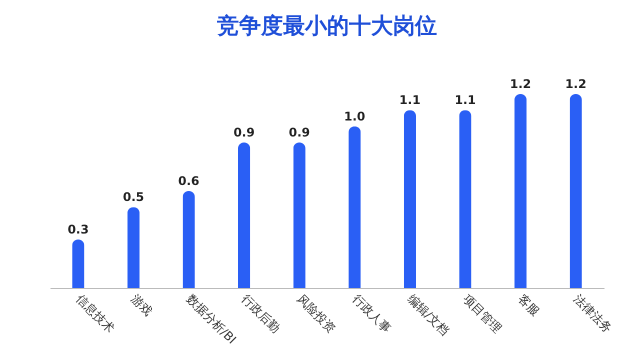 This screenshot has height=356, width=640. Describe the element at coordinates (78, 229) in the screenshot. I see `data-label: 0.3` at that location.